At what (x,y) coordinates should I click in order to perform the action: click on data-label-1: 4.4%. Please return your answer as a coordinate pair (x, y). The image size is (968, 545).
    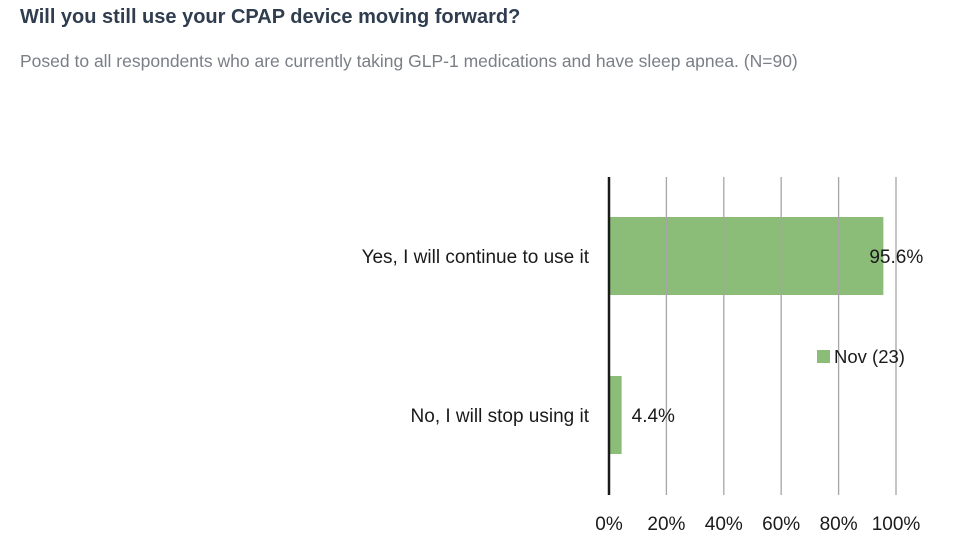
    Looking at the image, I should click on (653, 416).